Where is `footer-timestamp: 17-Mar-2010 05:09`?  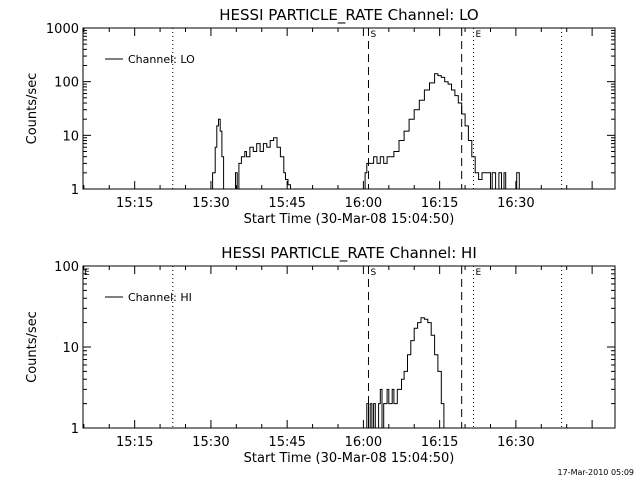
footer-timestamp: 17-Mar-2010 05:09 is located at coordinates (596, 472).